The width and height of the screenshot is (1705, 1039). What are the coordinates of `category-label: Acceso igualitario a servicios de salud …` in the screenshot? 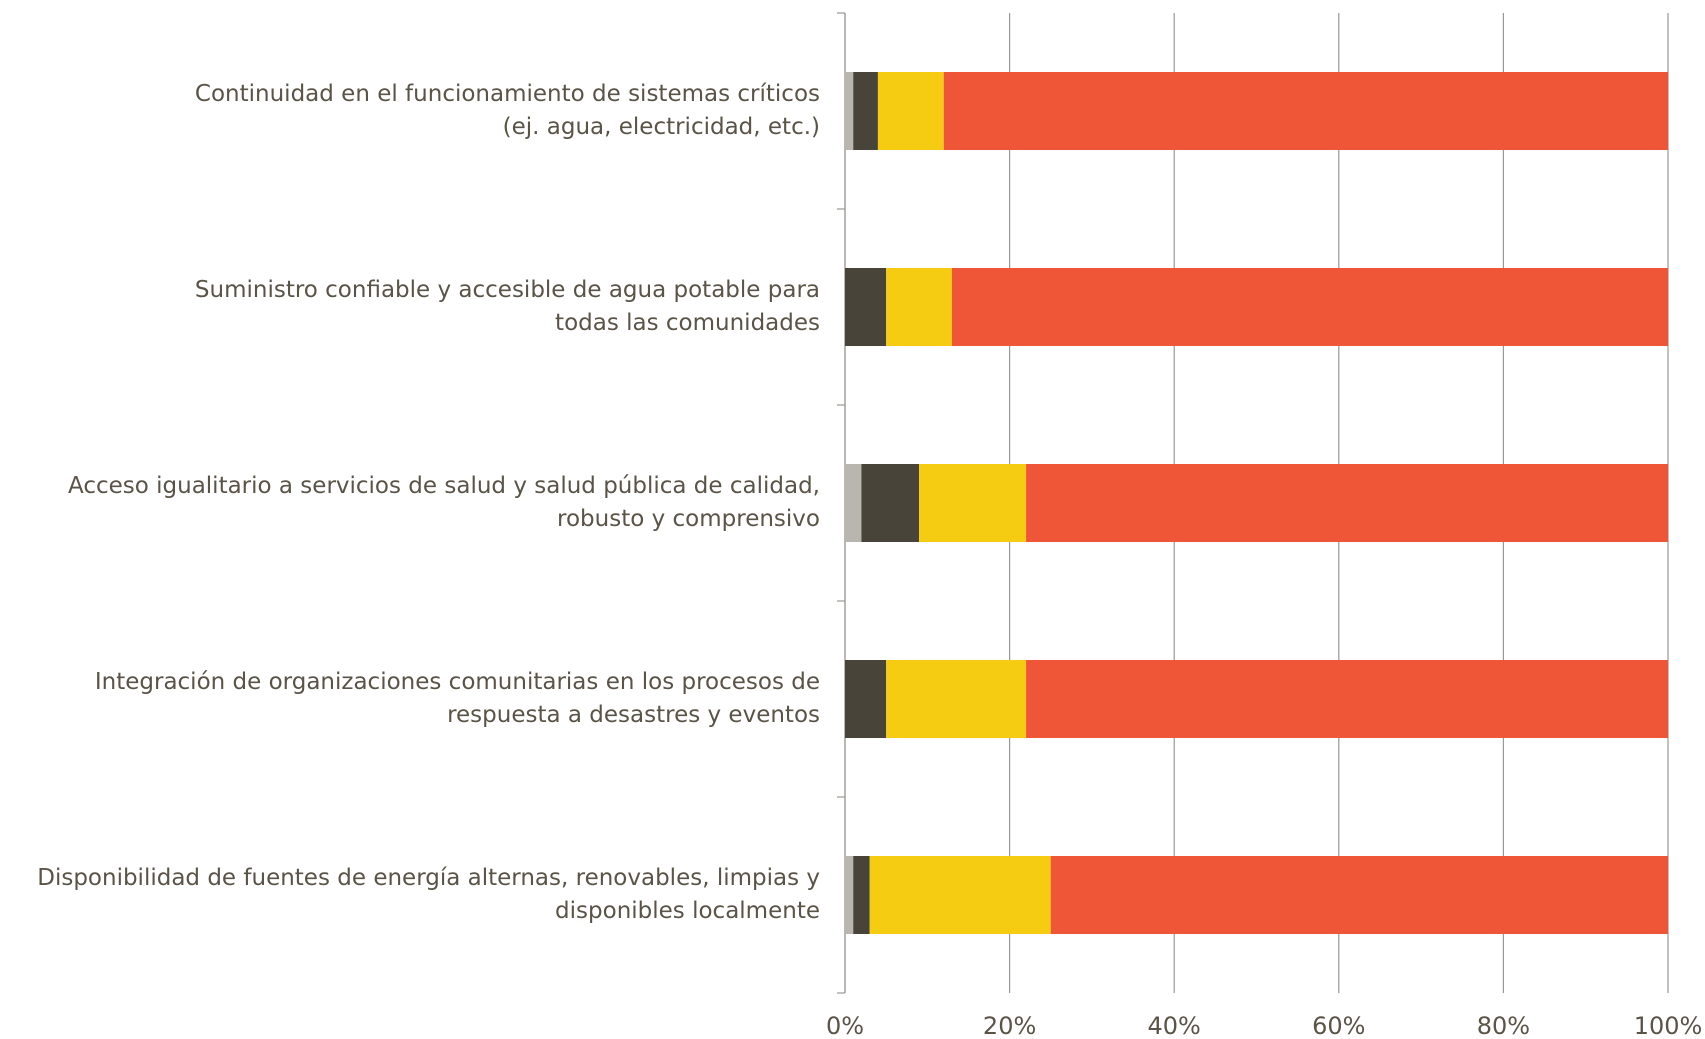 It's located at (444, 486).